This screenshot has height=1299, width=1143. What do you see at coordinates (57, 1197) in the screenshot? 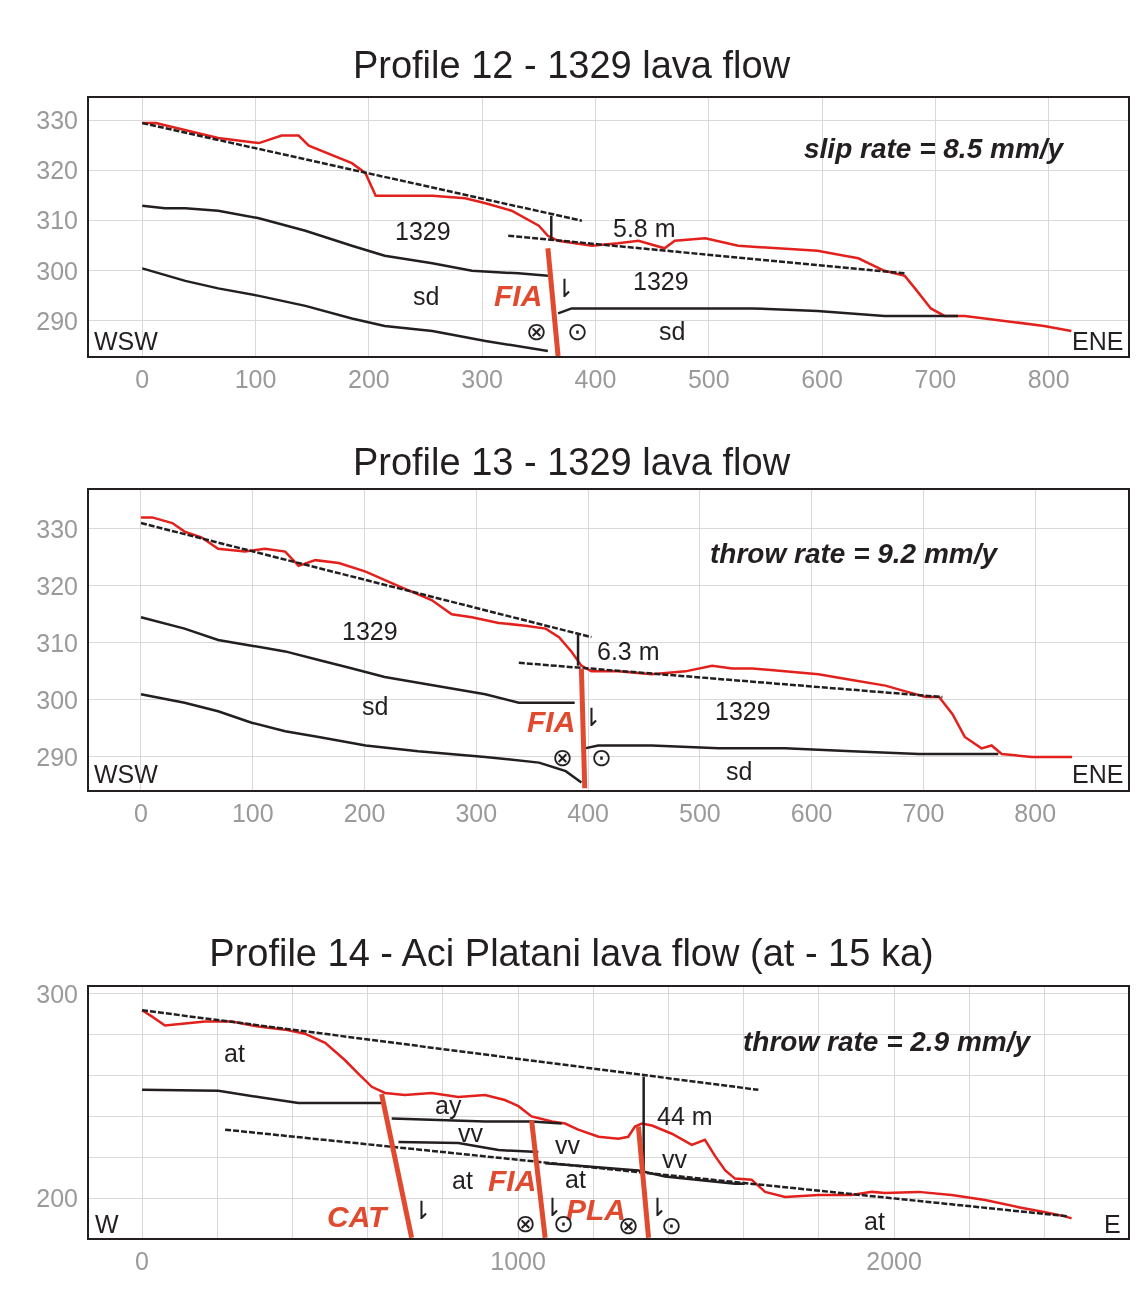
I see `y-tick-label: 200` at bounding box center [57, 1197].